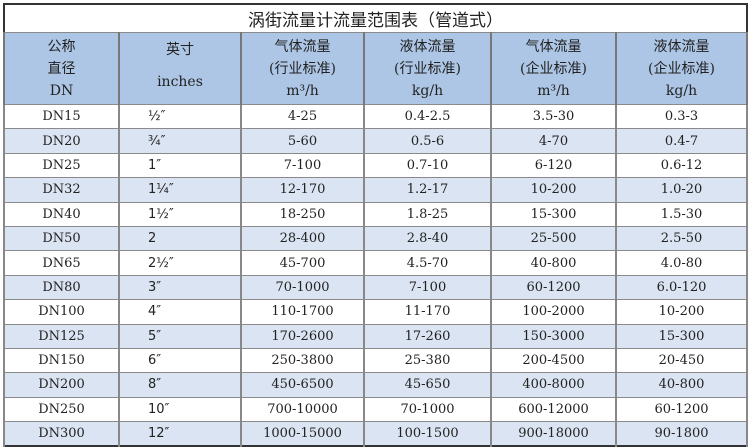 The width and height of the screenshot is (750, 447). What do you see at coordinates (180, 81) in the screenshot?
I see `header-line: inches` at bounding box center [180, 81].